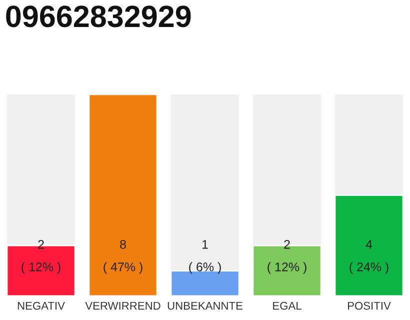 The image size is (410, 320). Describe the element at coordinates (205, 257) in the screenshot. I see `data-label: 1 ( 6% )` at that location.